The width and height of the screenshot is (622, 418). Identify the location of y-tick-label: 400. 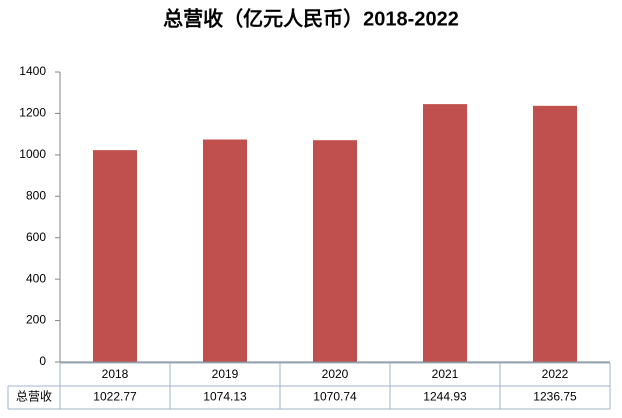
(36, 278).